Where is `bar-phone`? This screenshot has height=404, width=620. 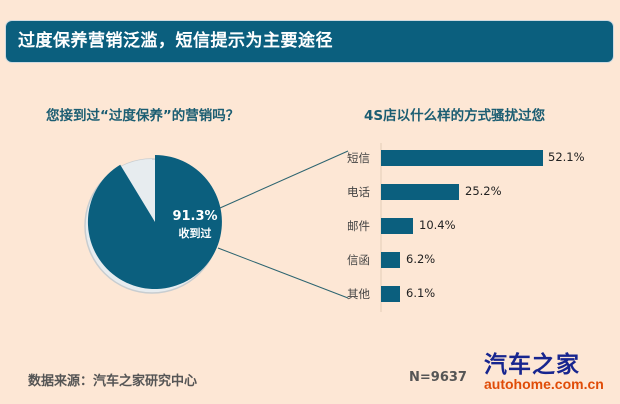
bar-phone is located at coordinates (420, 192).